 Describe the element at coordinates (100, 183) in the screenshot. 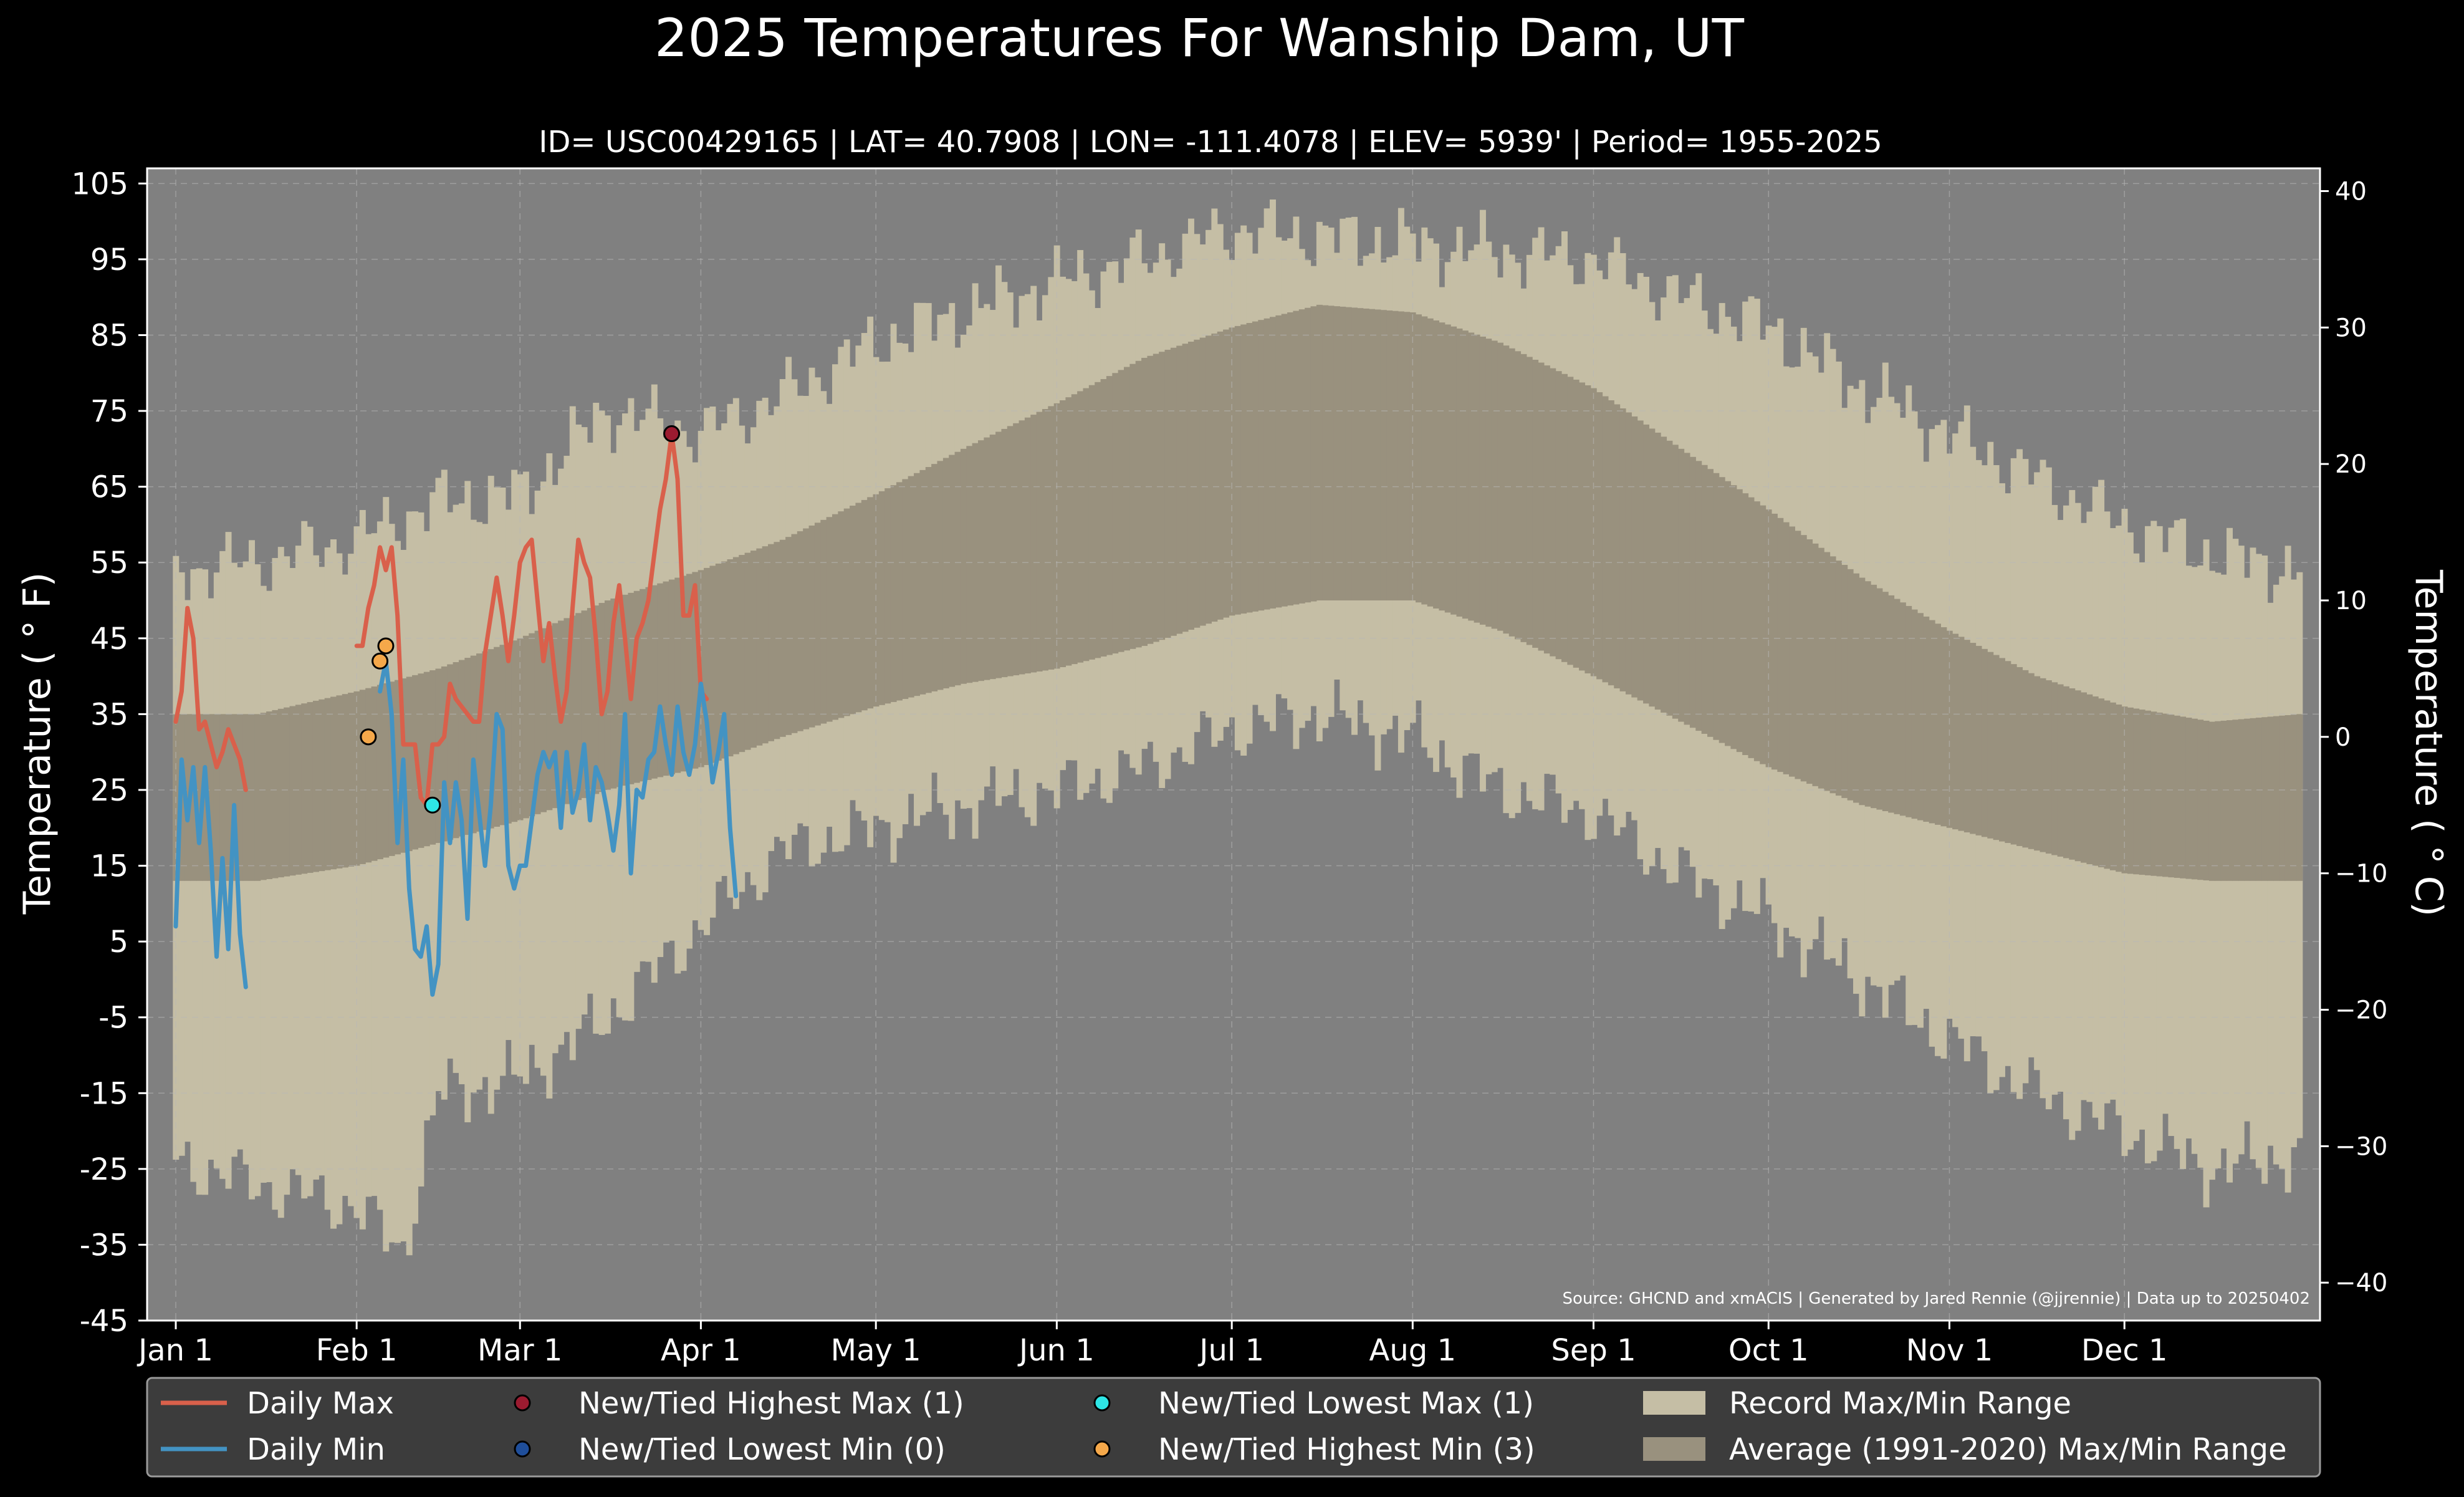

I see `y-tick-label-left: 105` at that location.